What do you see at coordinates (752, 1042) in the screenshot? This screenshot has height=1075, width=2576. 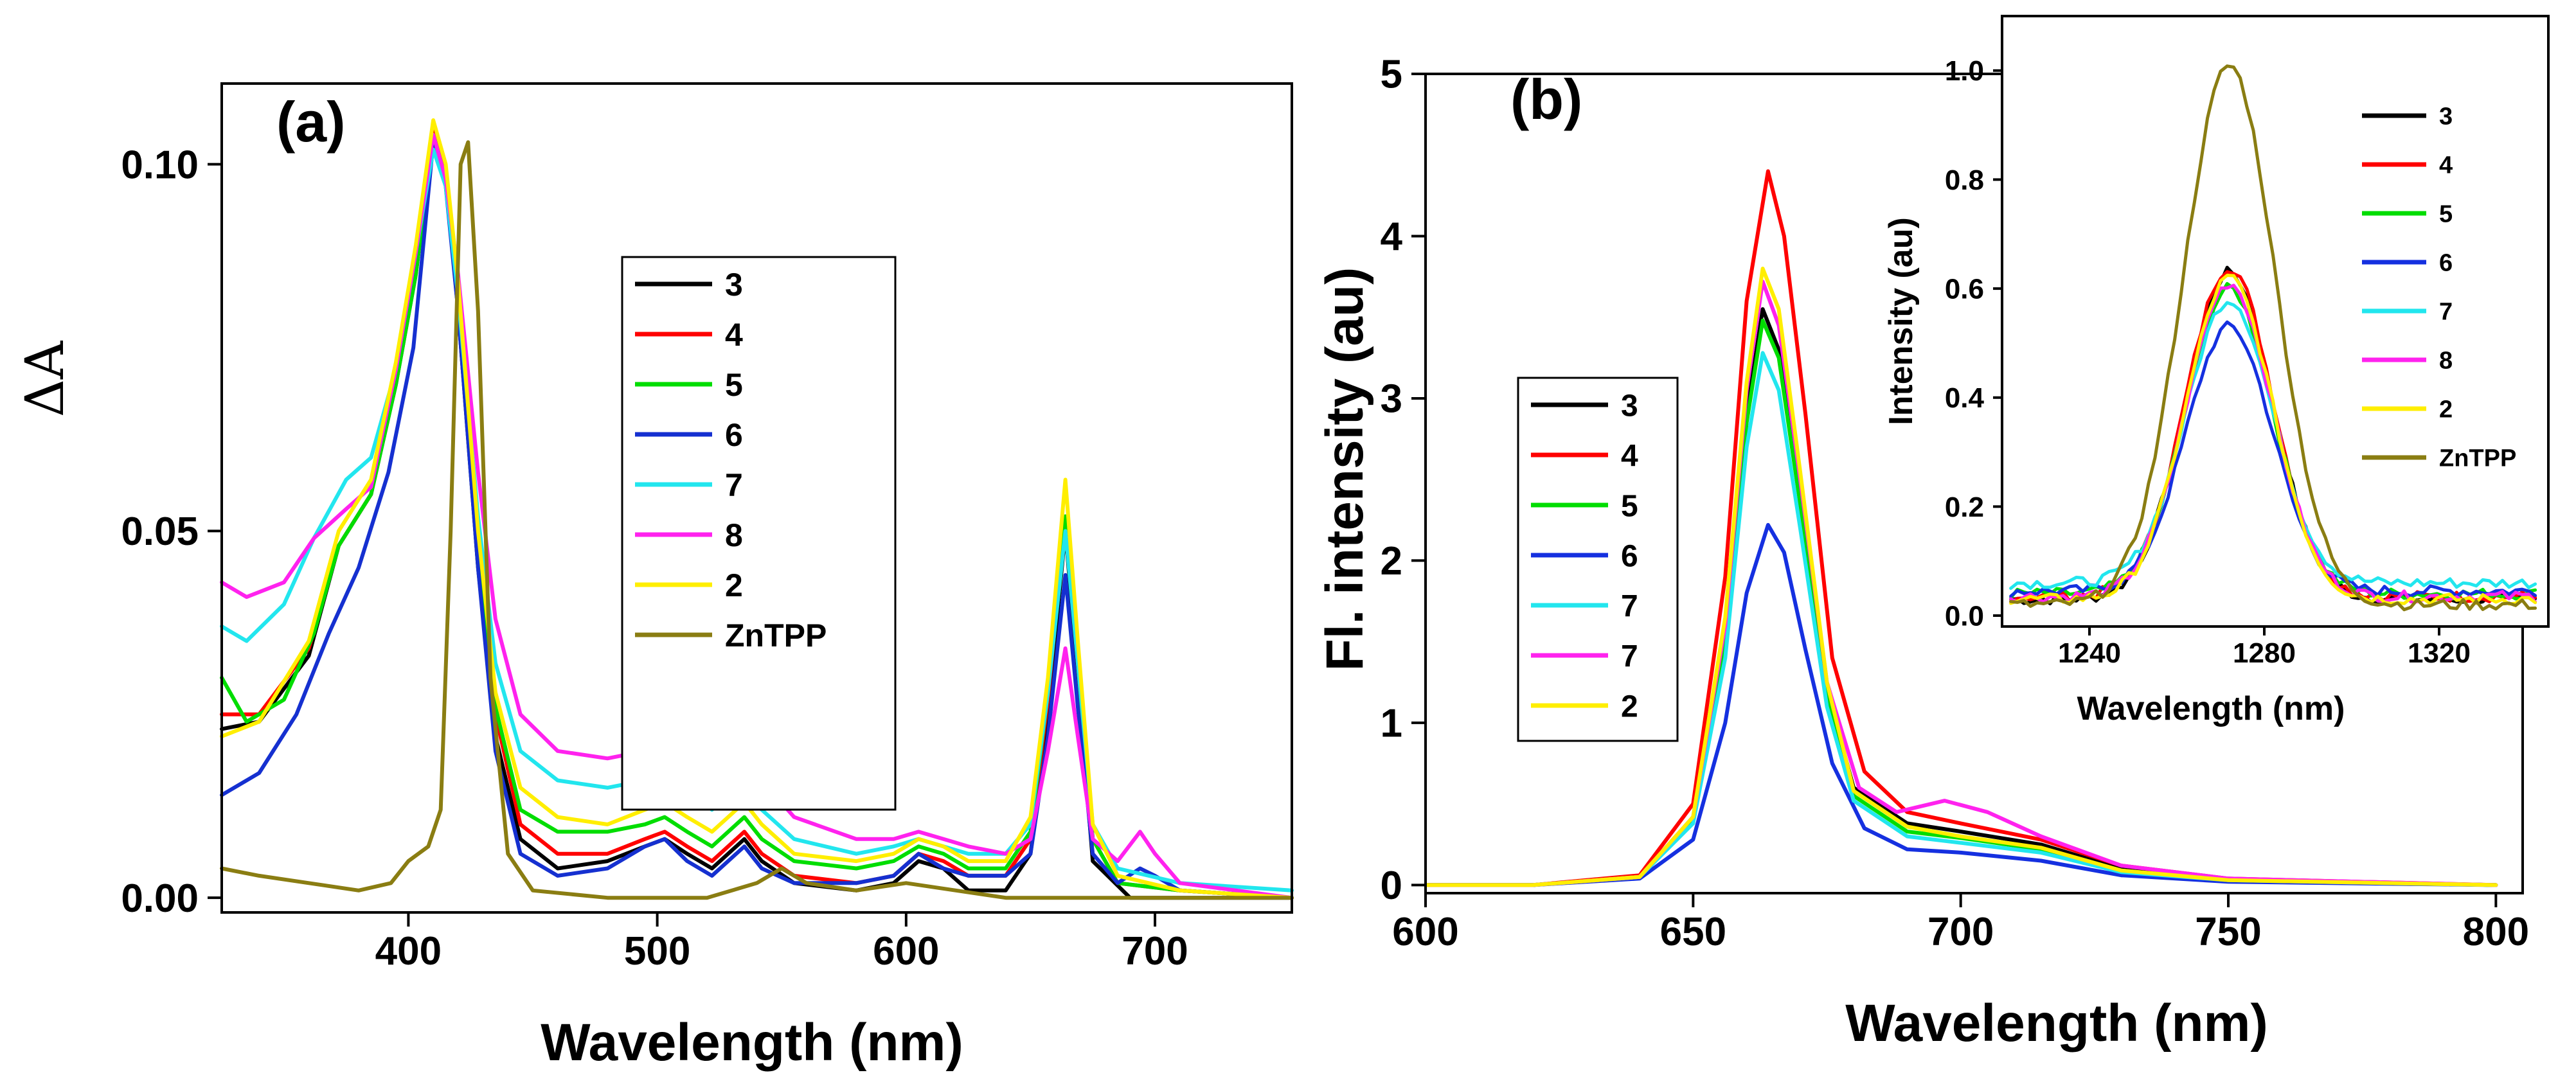 I see `panel-a-x-axis-title: Wavelength (nm)` at bounding box center [752, 1042].